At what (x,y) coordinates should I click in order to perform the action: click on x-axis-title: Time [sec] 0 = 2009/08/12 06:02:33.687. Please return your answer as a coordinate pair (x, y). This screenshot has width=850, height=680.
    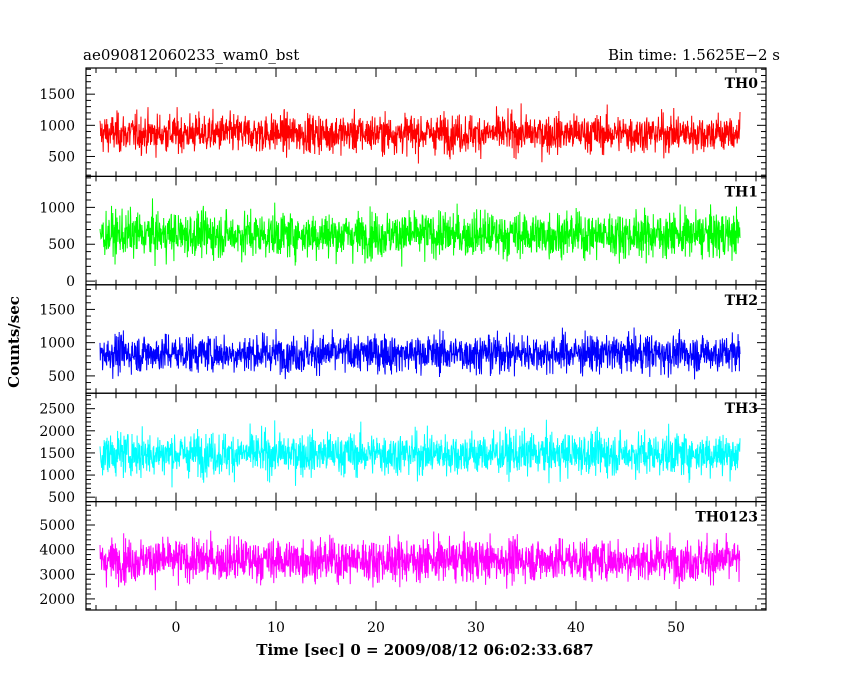
    Looking at the image, I should click on (424, 650).